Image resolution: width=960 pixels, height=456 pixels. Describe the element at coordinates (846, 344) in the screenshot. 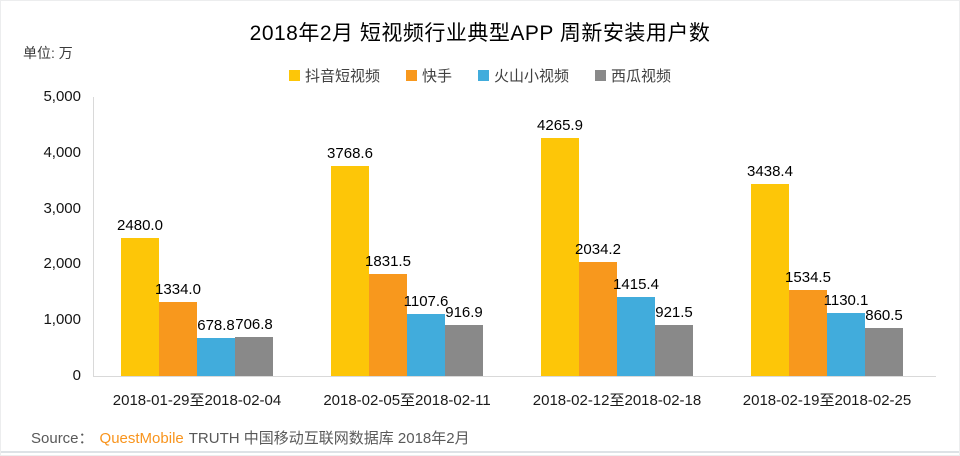

I see `bar-huoshan-week4` at that location.